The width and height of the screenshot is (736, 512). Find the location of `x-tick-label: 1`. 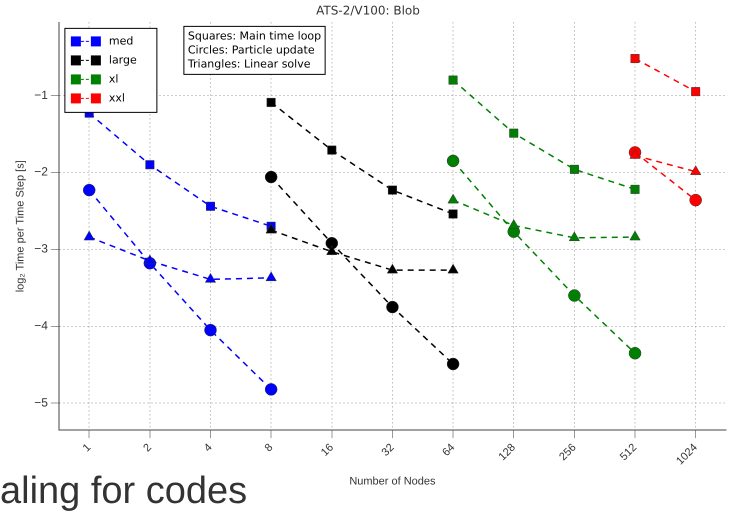

x-tick-label: 1 is located at coordinates (87, 448).